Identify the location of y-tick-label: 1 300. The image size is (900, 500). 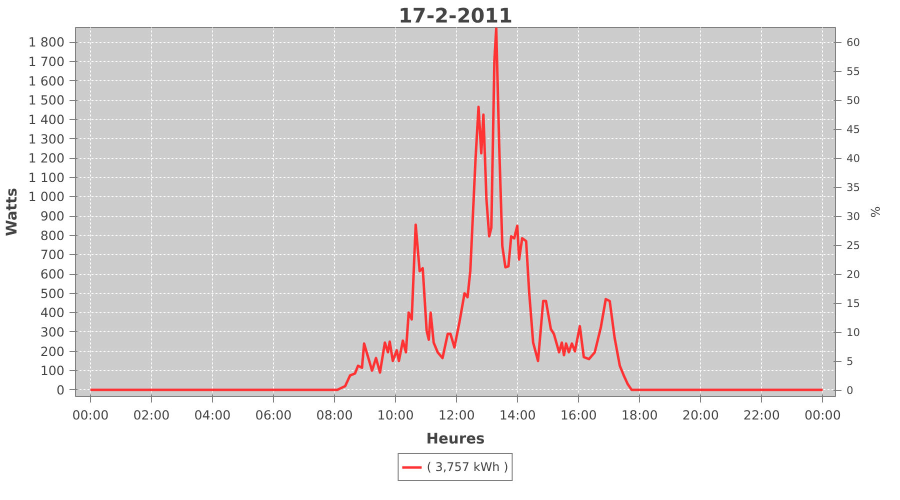
(46, 138).